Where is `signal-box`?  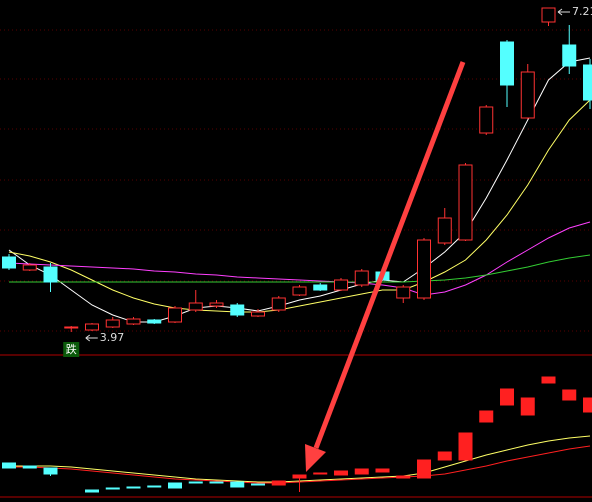 signal-box is located at coordinates (71, 349).